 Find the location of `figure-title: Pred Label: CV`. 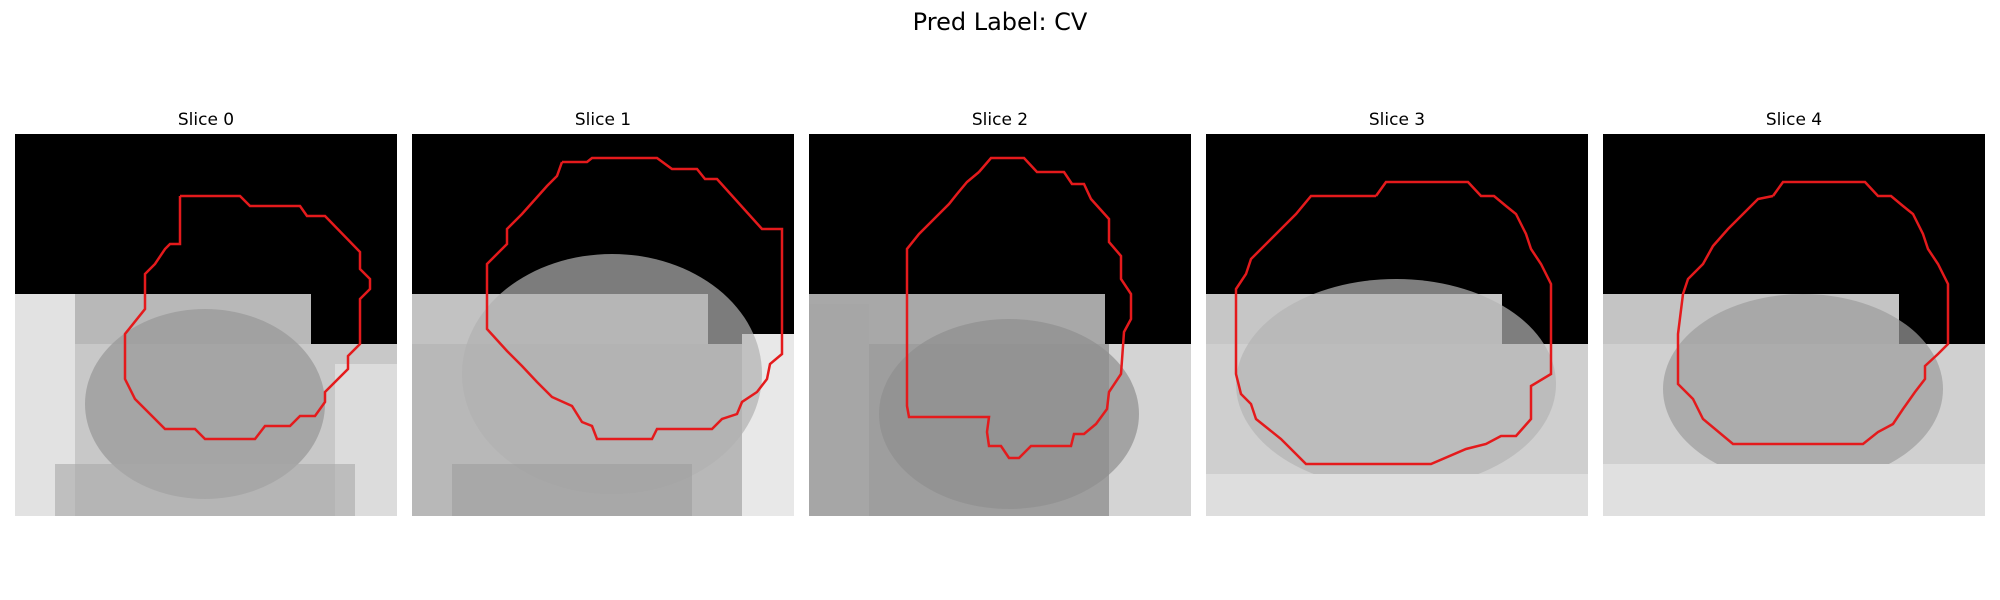

figure-title: Pred Label: CV is located at coordinates (1000, 22).